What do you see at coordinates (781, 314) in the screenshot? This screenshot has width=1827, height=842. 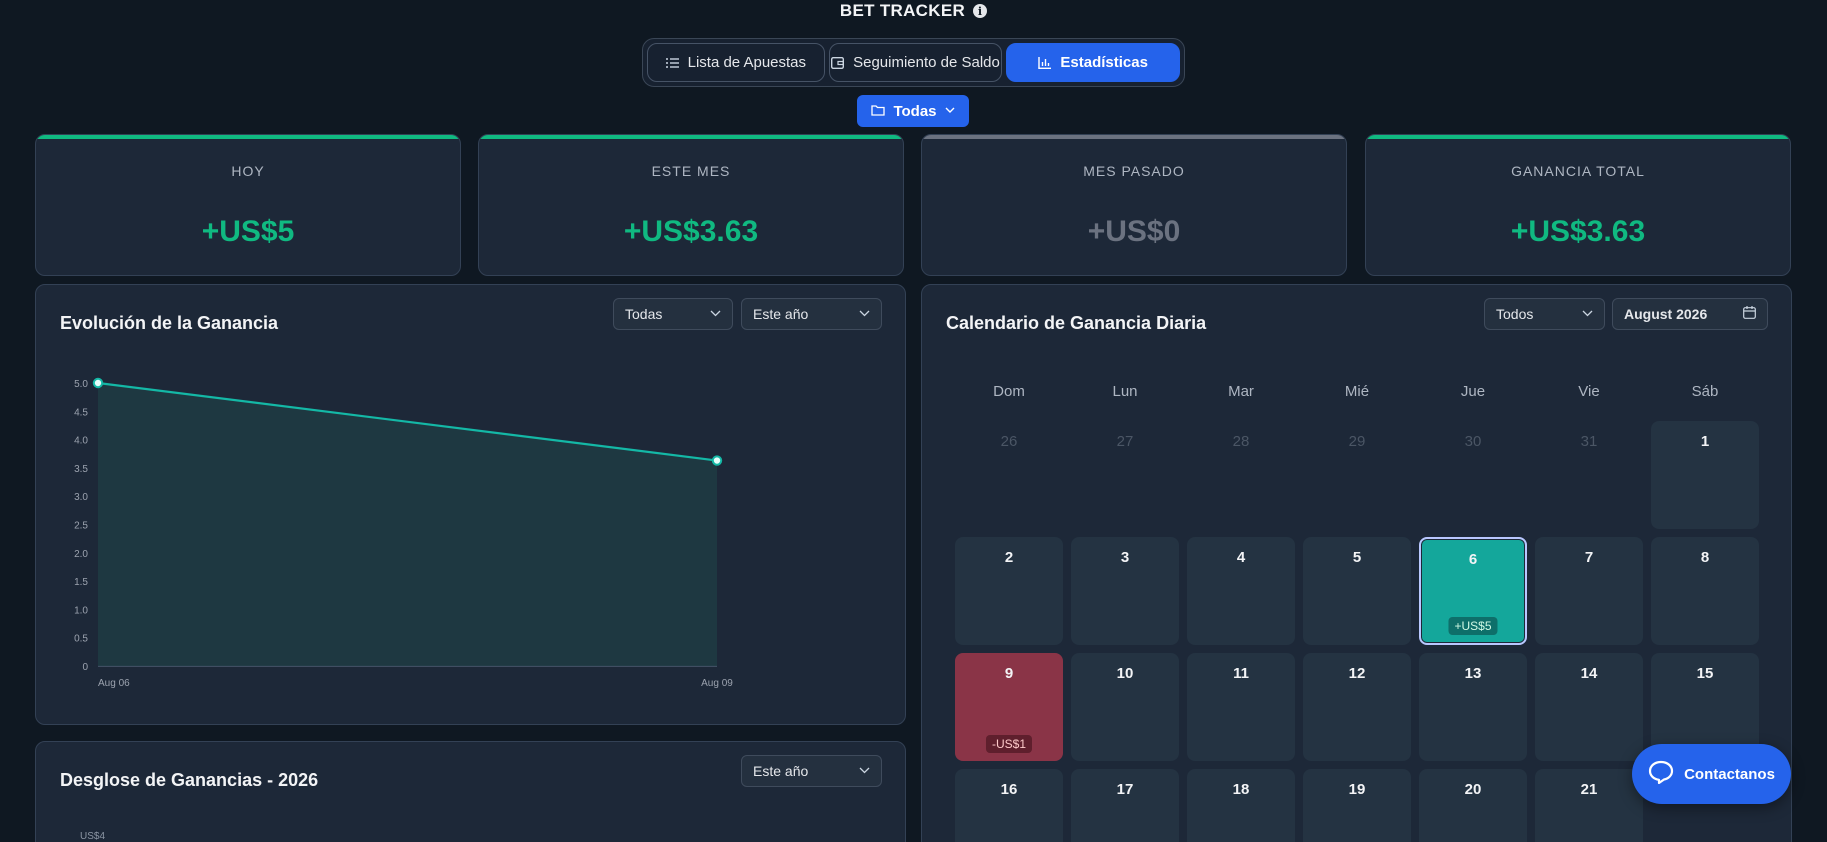 I see `select-value: Este año` at bounding box center [781, 314].